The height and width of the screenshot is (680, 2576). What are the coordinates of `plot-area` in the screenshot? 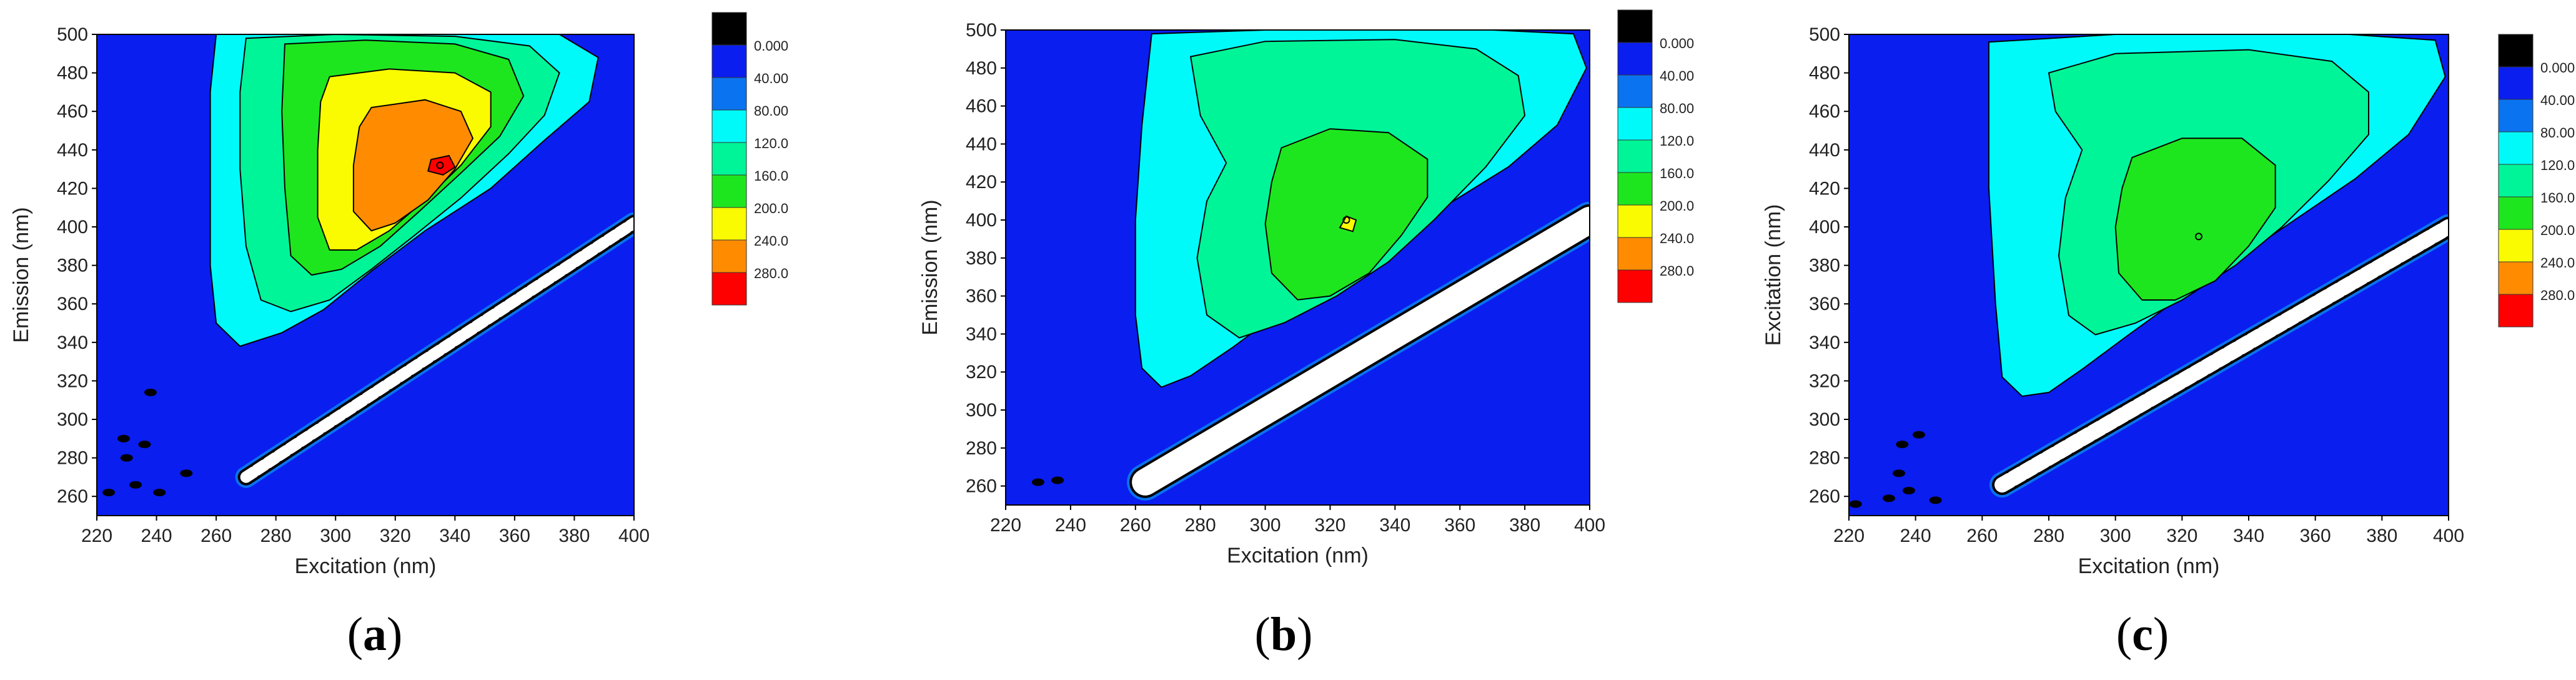 It's located at (365, 275).